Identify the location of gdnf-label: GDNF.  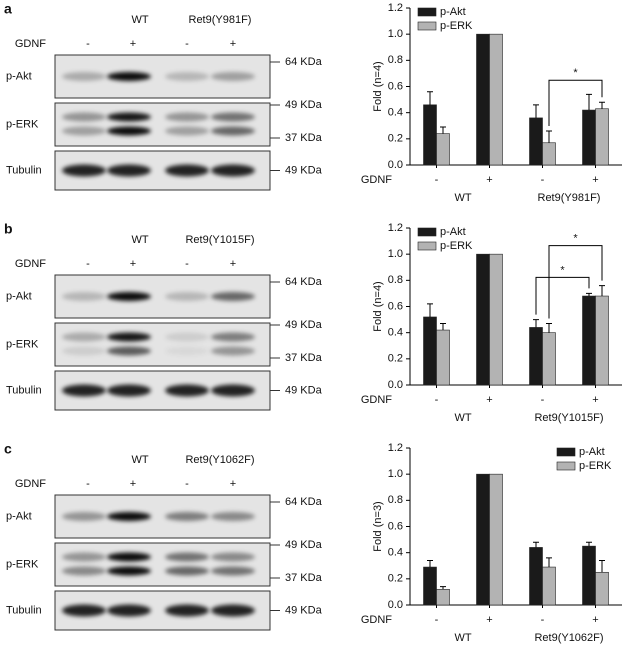
(30, 264).